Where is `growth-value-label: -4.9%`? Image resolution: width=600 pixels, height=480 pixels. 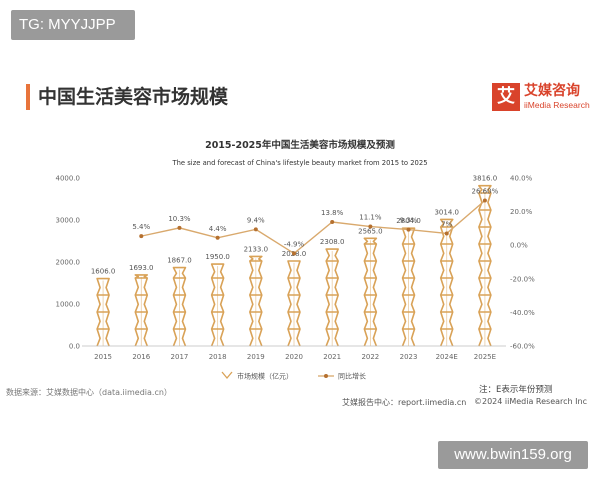 growth-value-label: -4.9% is located at coordinates (294, 244).